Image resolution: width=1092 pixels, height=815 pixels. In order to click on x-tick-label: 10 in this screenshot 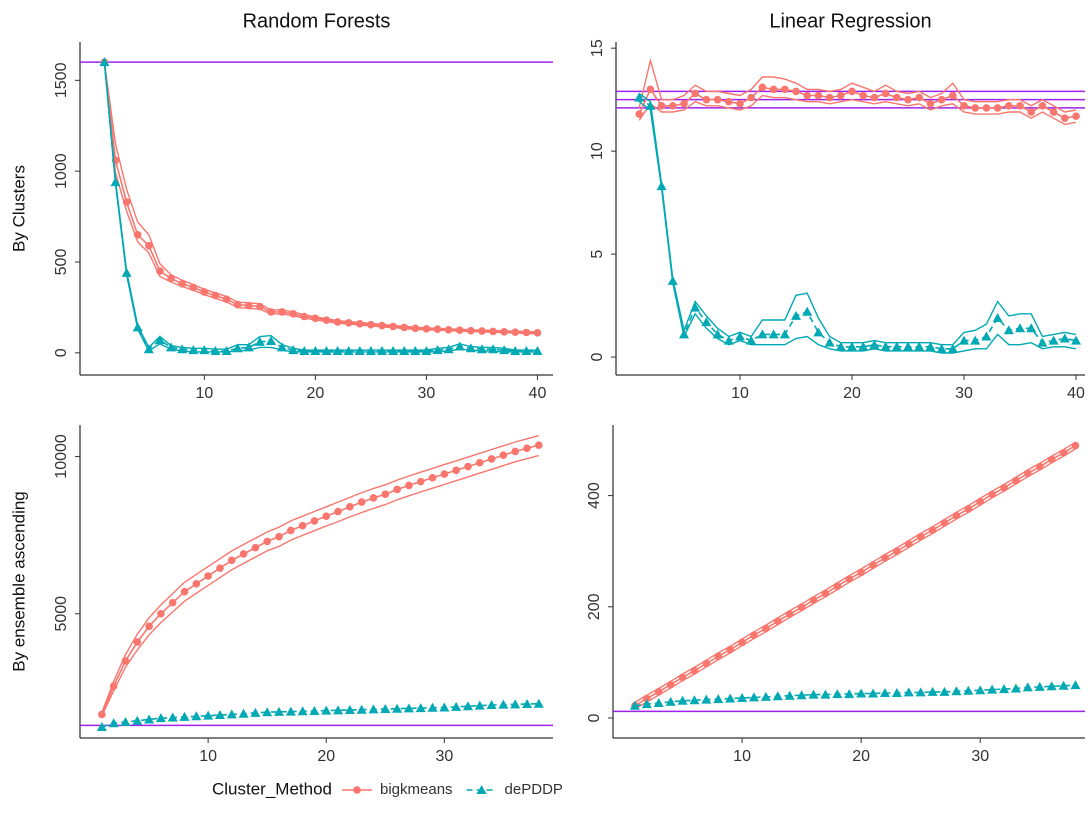, I will do `click(742, 756)`.